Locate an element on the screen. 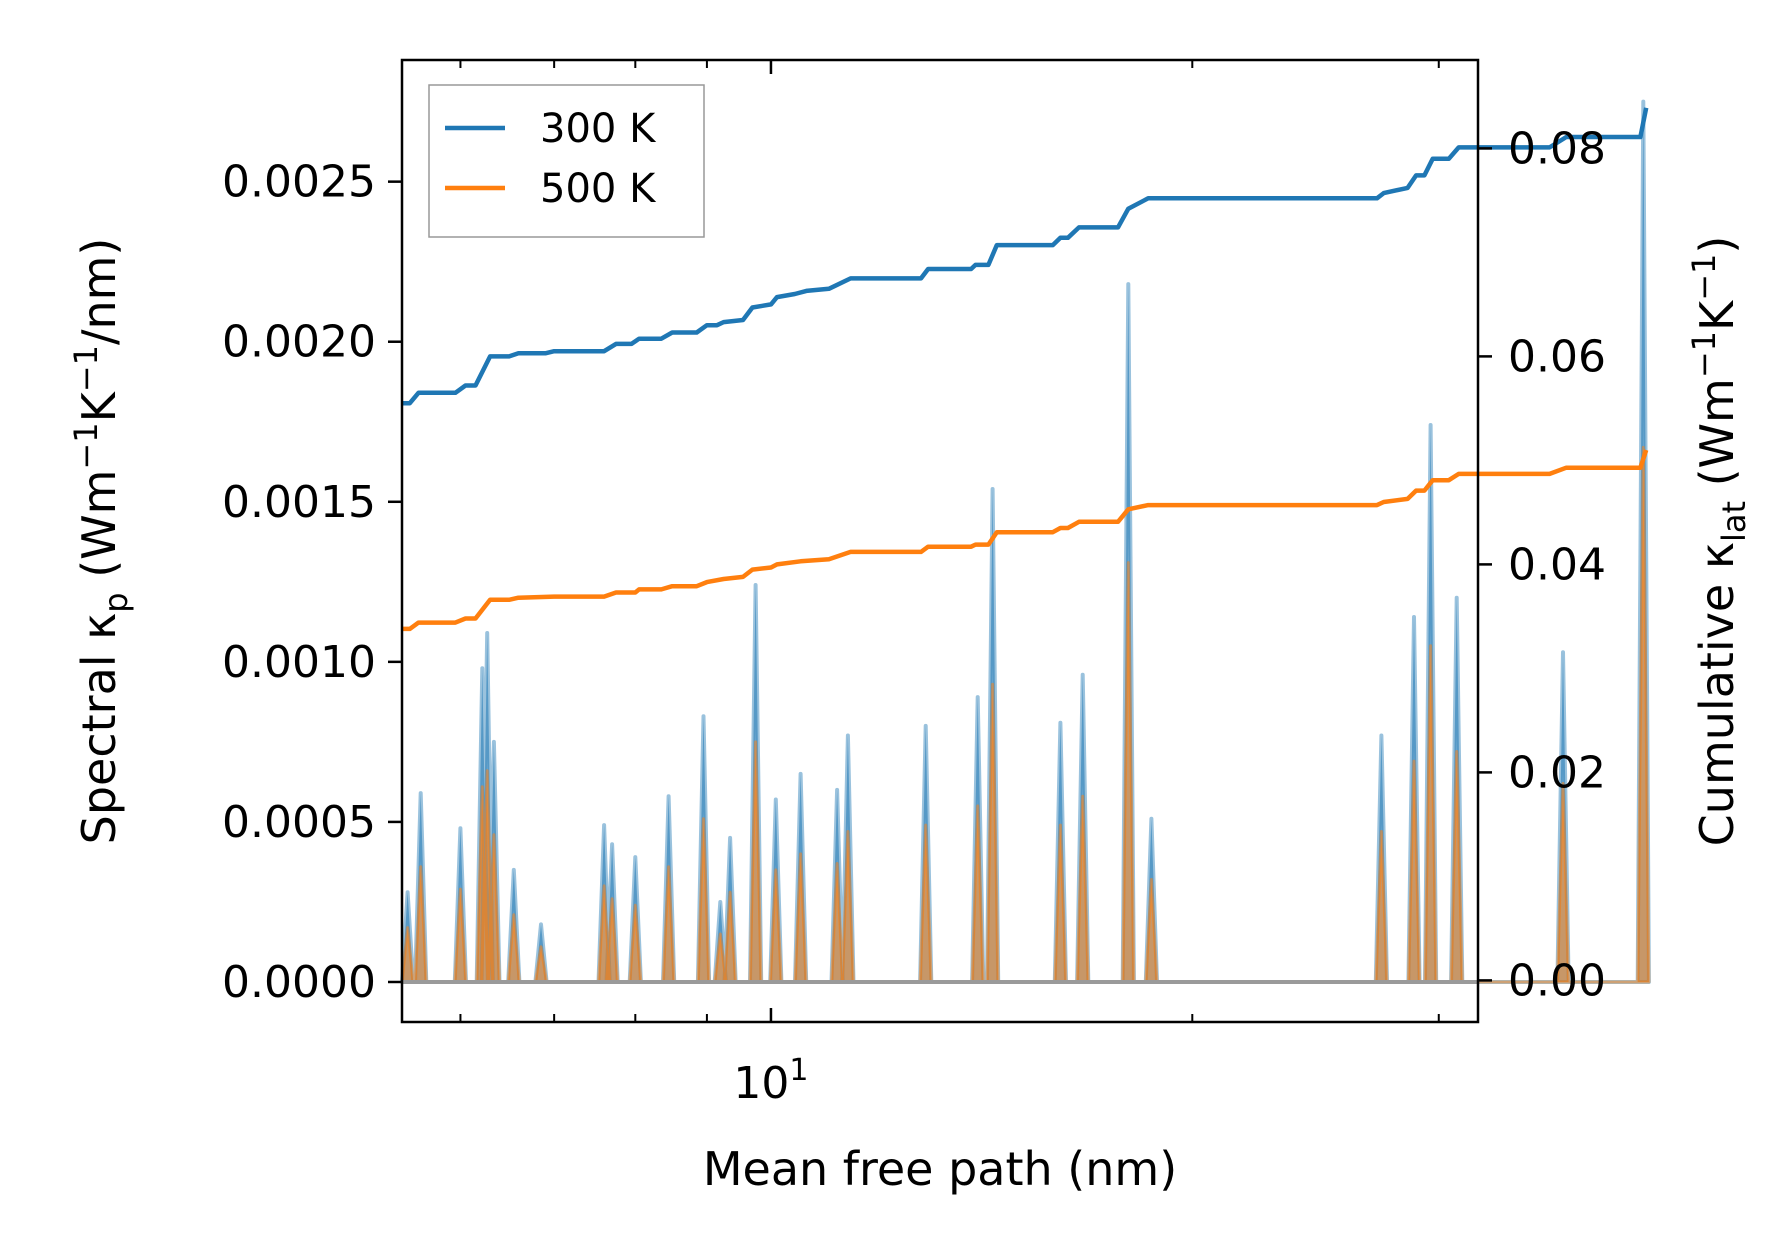 This screenshot has height=1258, width=1790. y-right-sup2: −1 is located at coordinates (1704, 277).